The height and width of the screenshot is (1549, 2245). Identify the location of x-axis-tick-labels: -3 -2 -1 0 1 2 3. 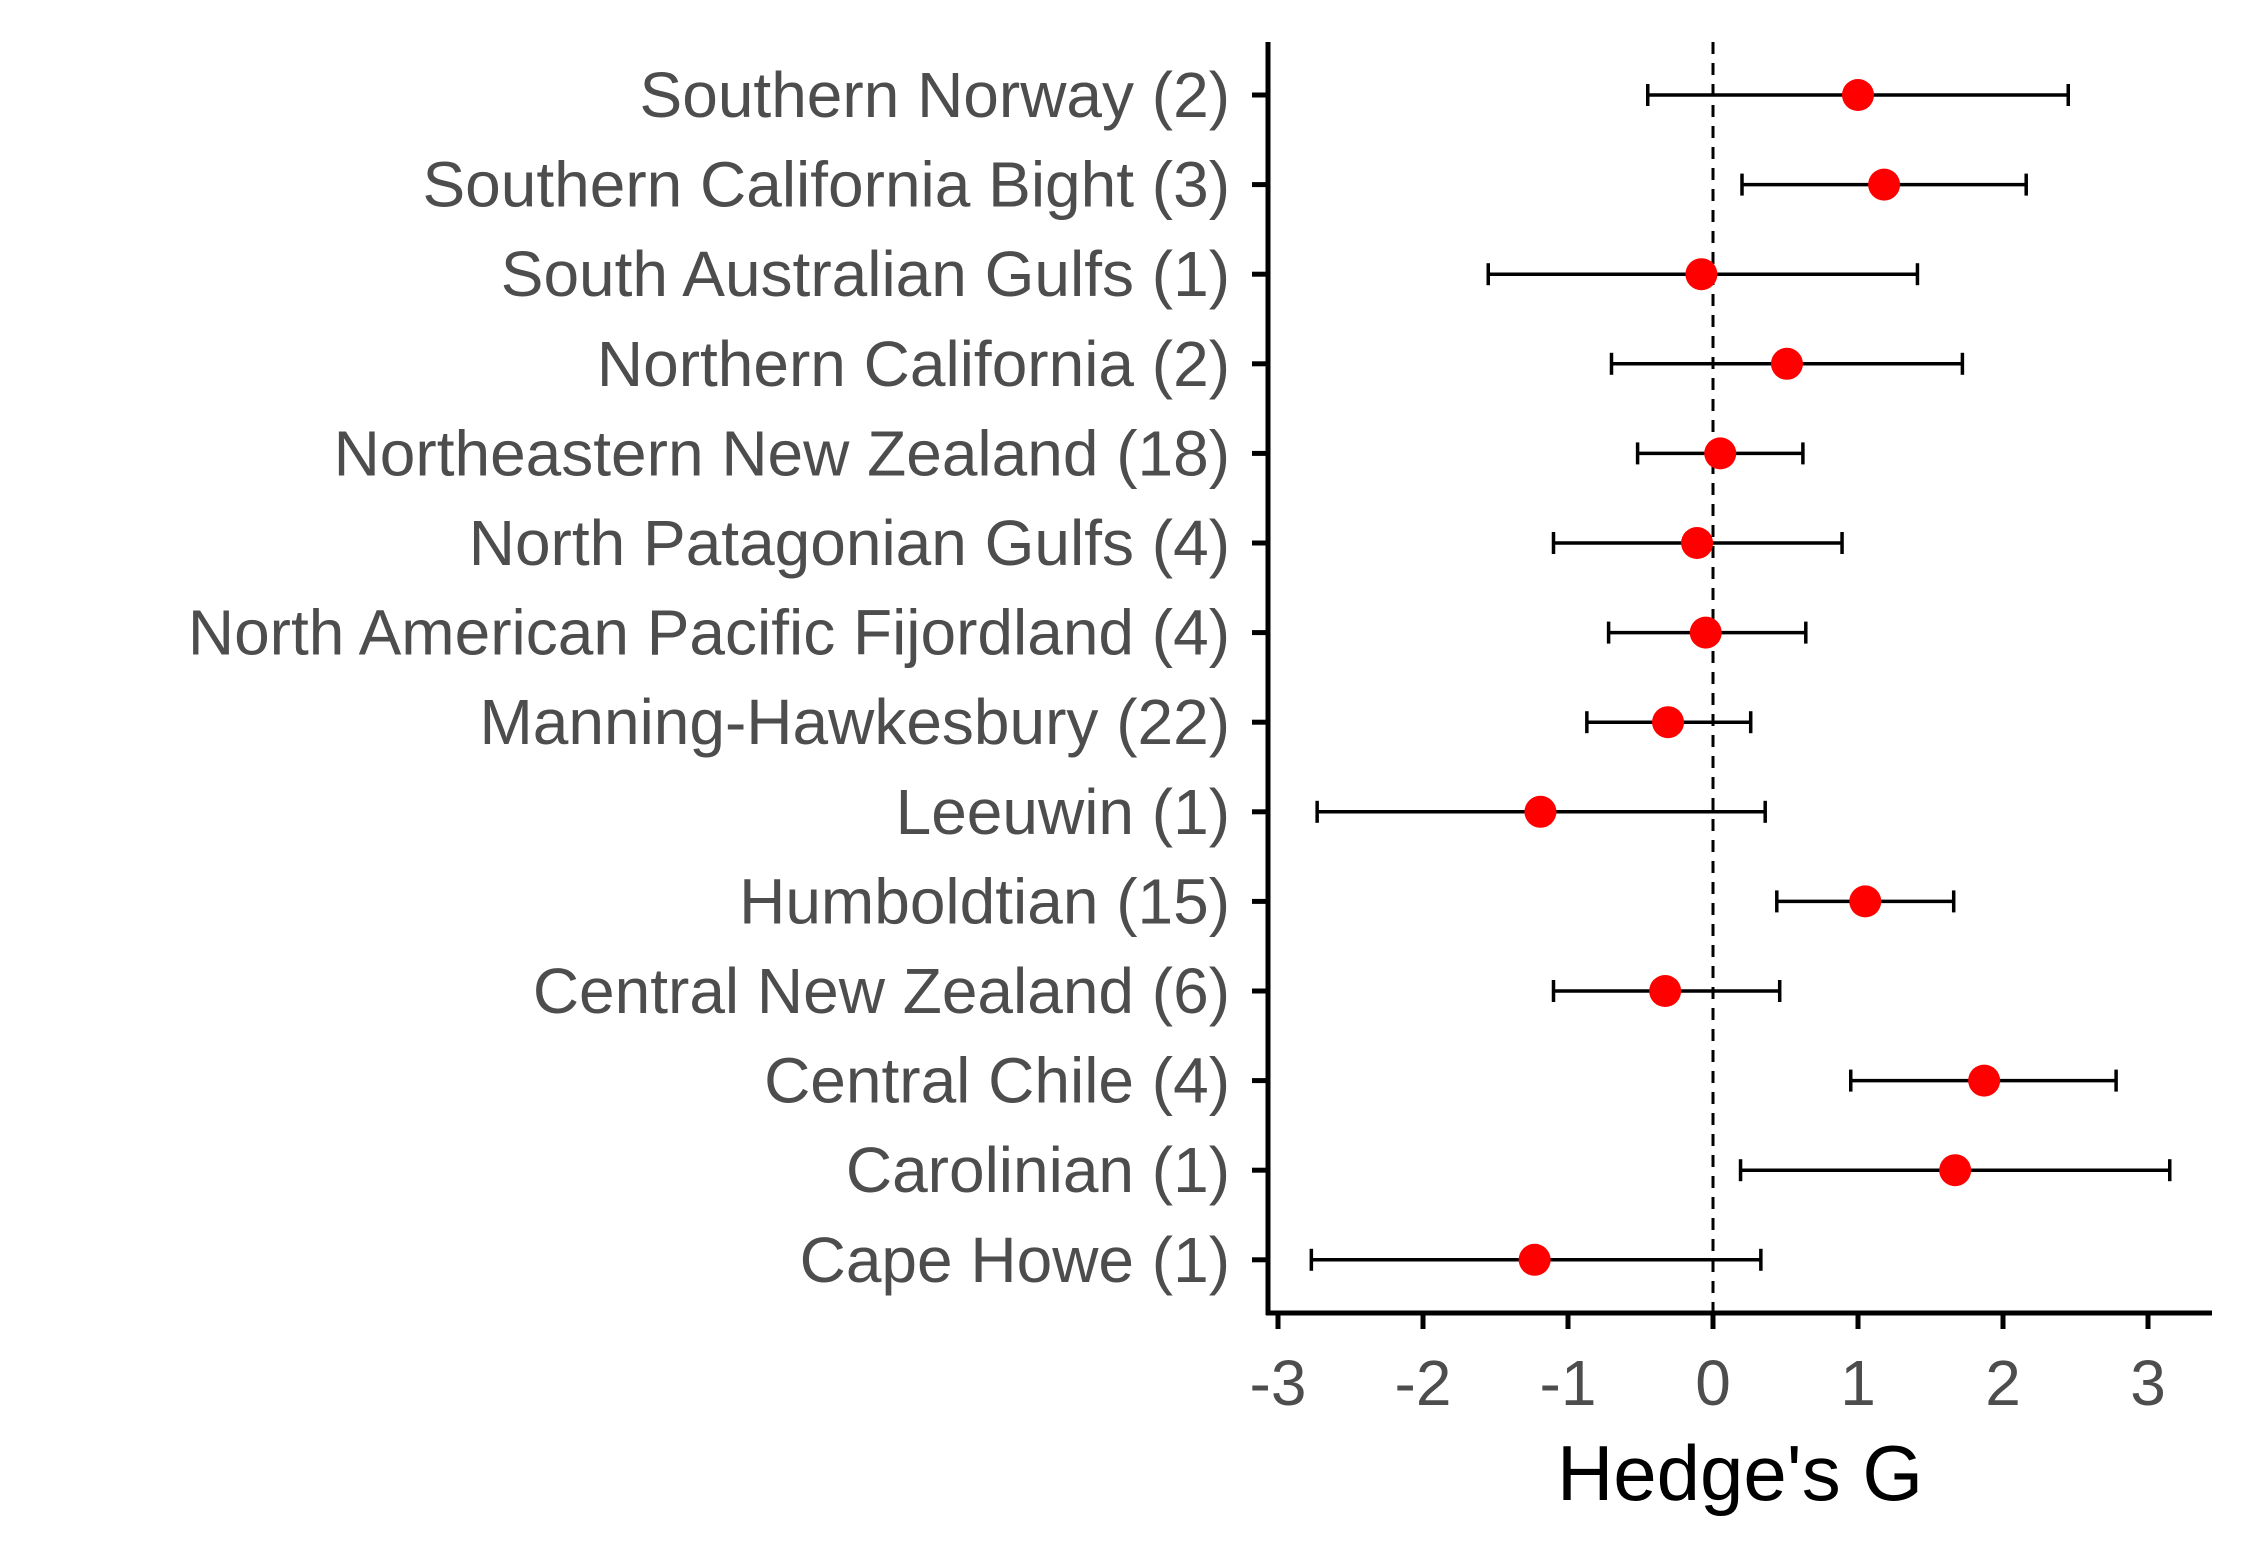
(1708, 1383).